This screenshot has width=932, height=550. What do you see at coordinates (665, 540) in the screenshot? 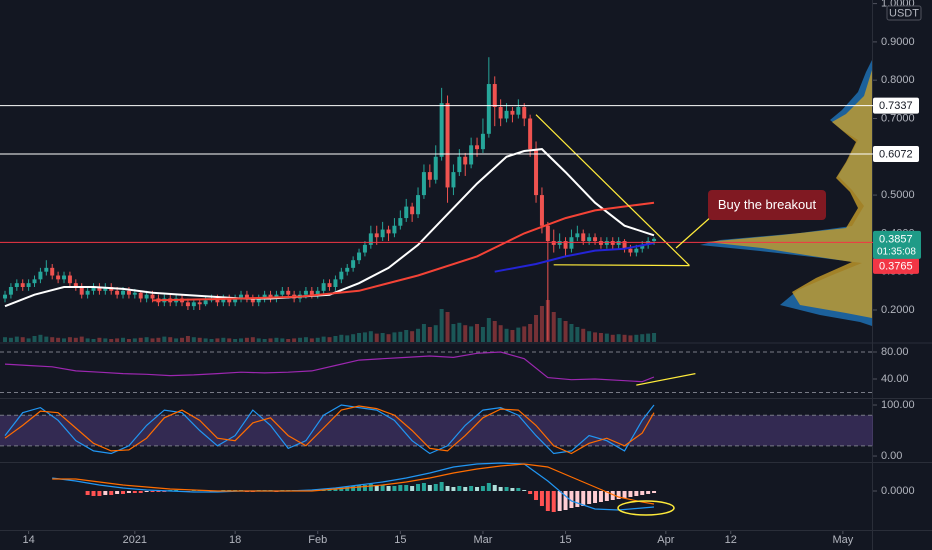
I see `x-tick-label: Apr` at bounding box center [665, 540].